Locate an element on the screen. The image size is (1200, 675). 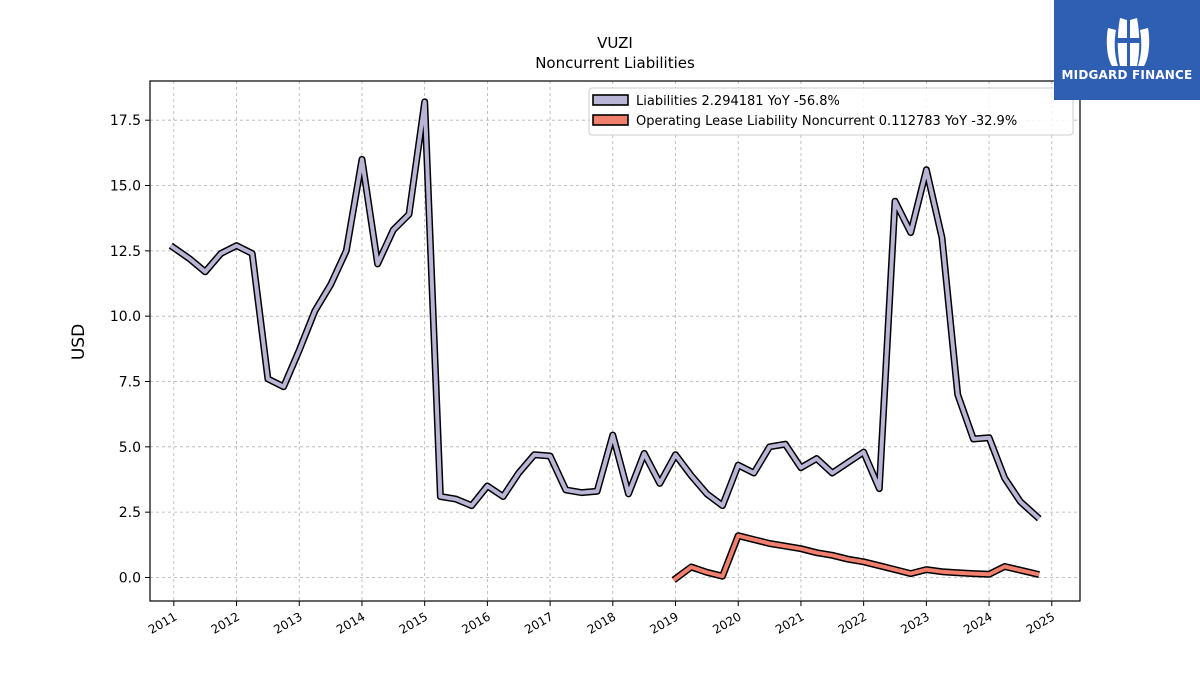
x-tick-label: 2025 is located at coordinates (1040, 622).